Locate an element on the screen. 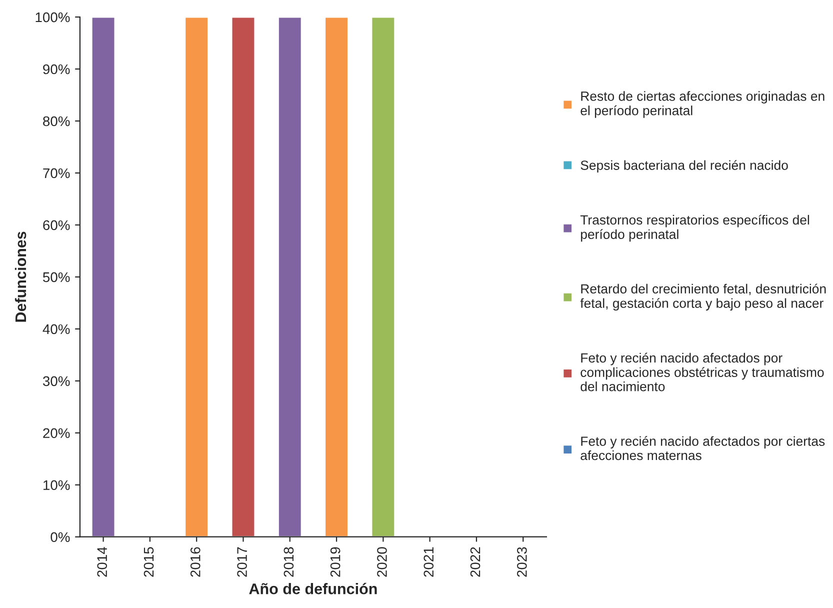  y-tick-label: 50% is located at coordinates (56, 277).